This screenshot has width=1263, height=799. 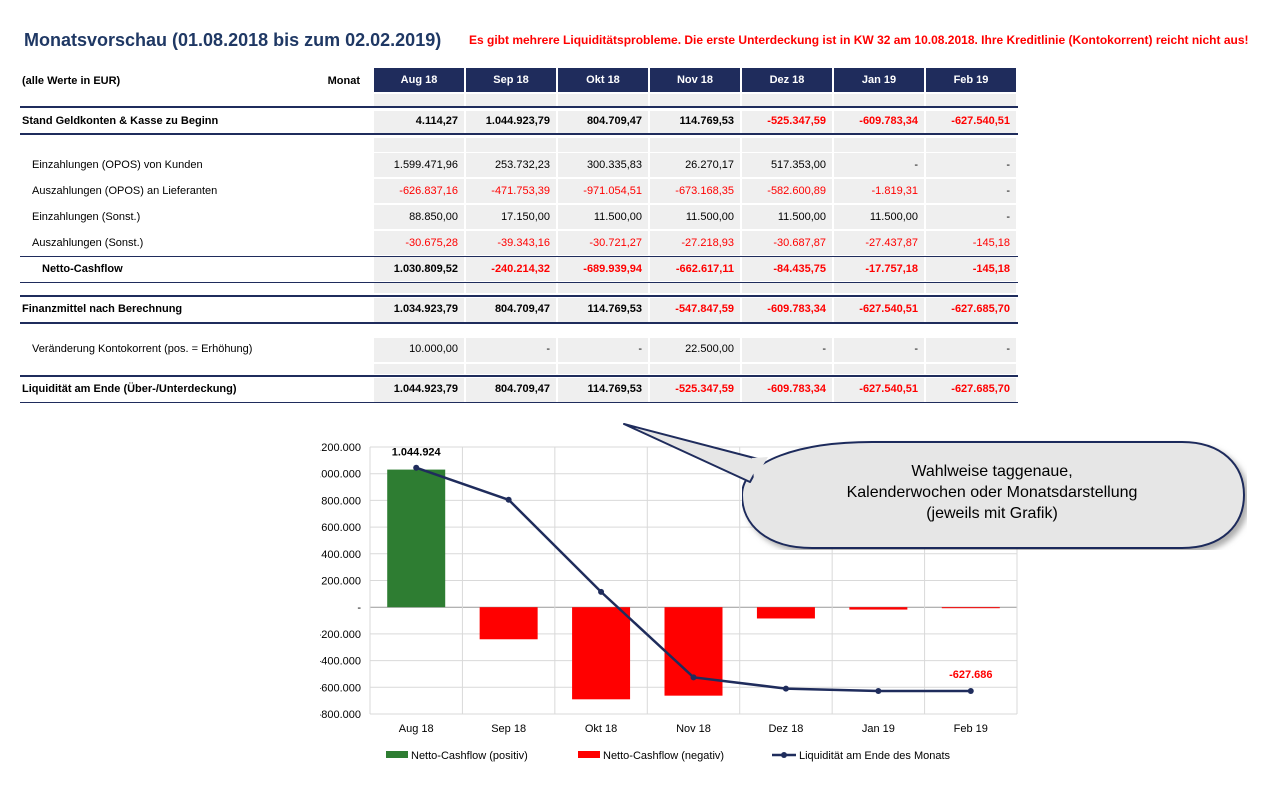 What do you see at coordinates (695, 453) in the screenshot?
I see `callout-pointer` at bounding box center [695, 453].